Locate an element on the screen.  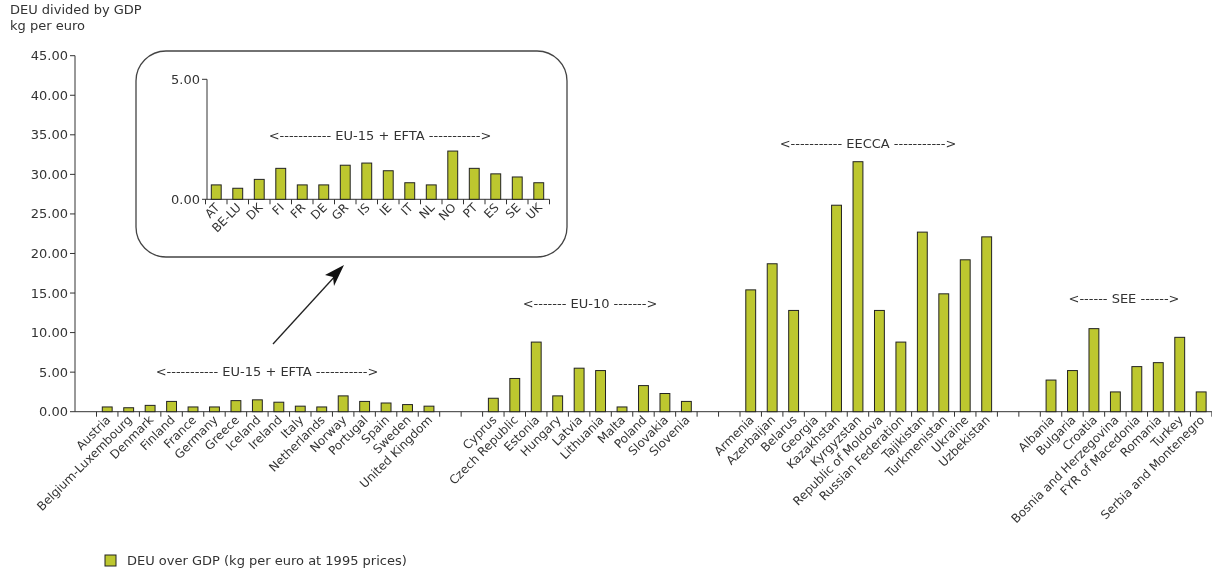
x-tick-label: IS is located at coordinates (364, 209).